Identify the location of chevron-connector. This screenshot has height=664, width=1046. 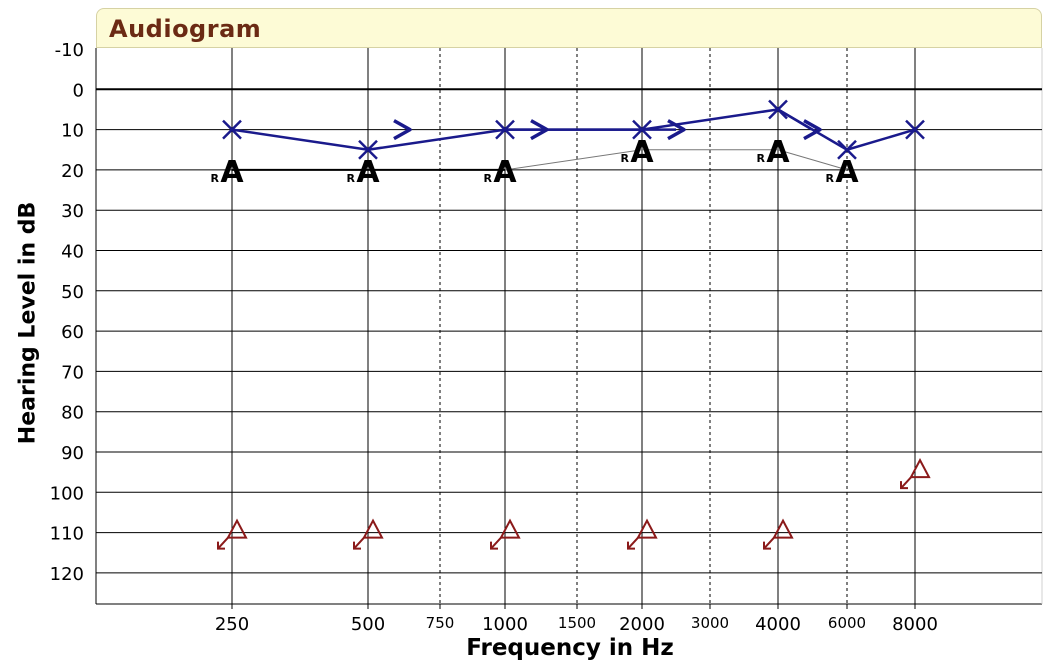
(795, 119).